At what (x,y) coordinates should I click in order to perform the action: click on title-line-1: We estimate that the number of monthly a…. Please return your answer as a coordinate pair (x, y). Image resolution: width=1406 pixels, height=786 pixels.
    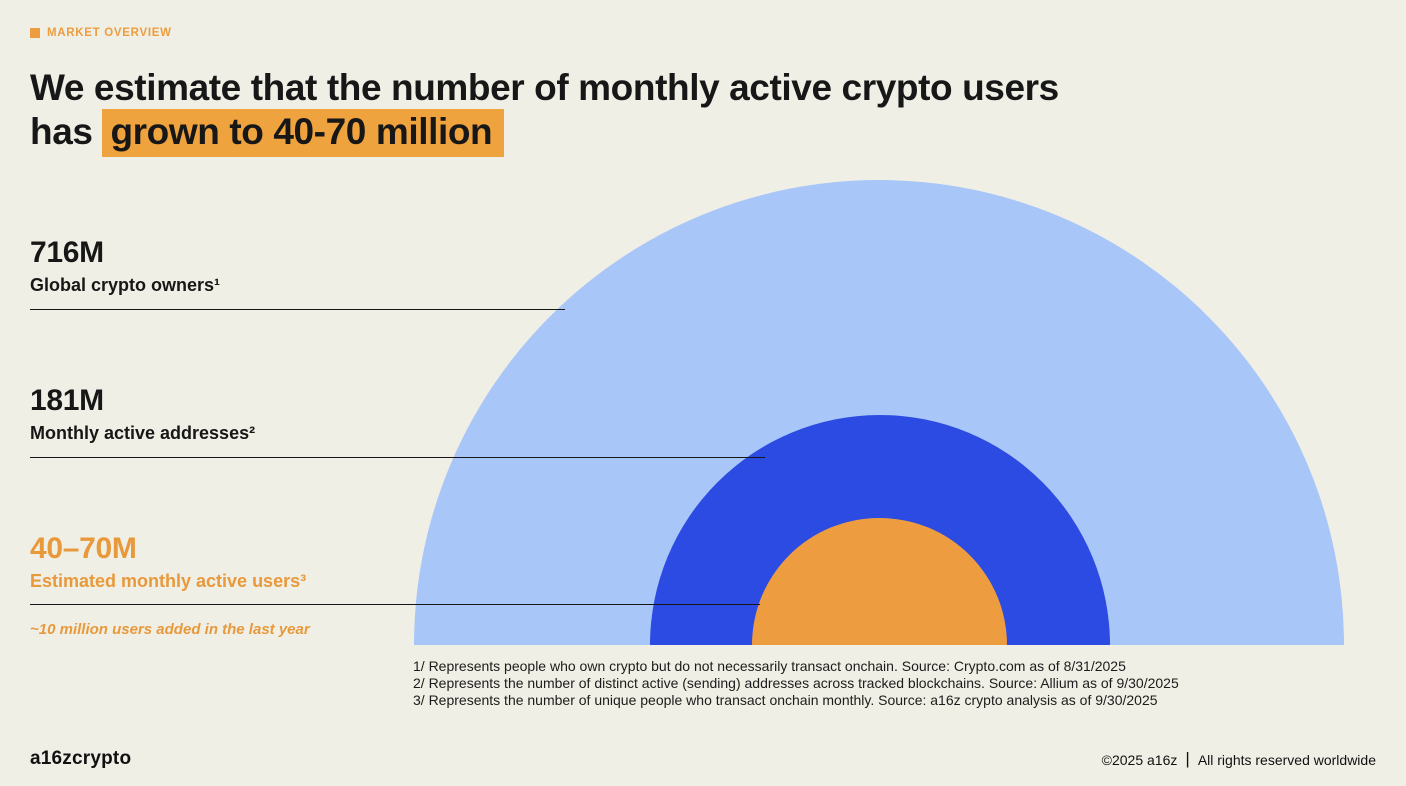
    Looking at the image, I should click on (544, 87).